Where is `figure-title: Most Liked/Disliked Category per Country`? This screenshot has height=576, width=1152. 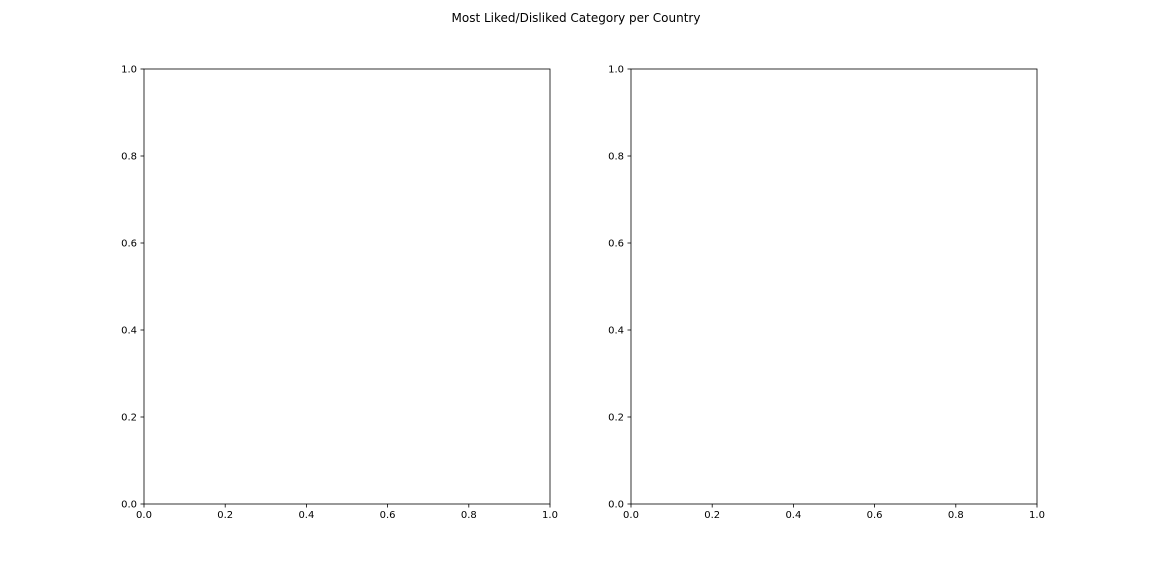
figure-title: Most Liked/Disliked Category per Country is located at coordinates (576, 18).